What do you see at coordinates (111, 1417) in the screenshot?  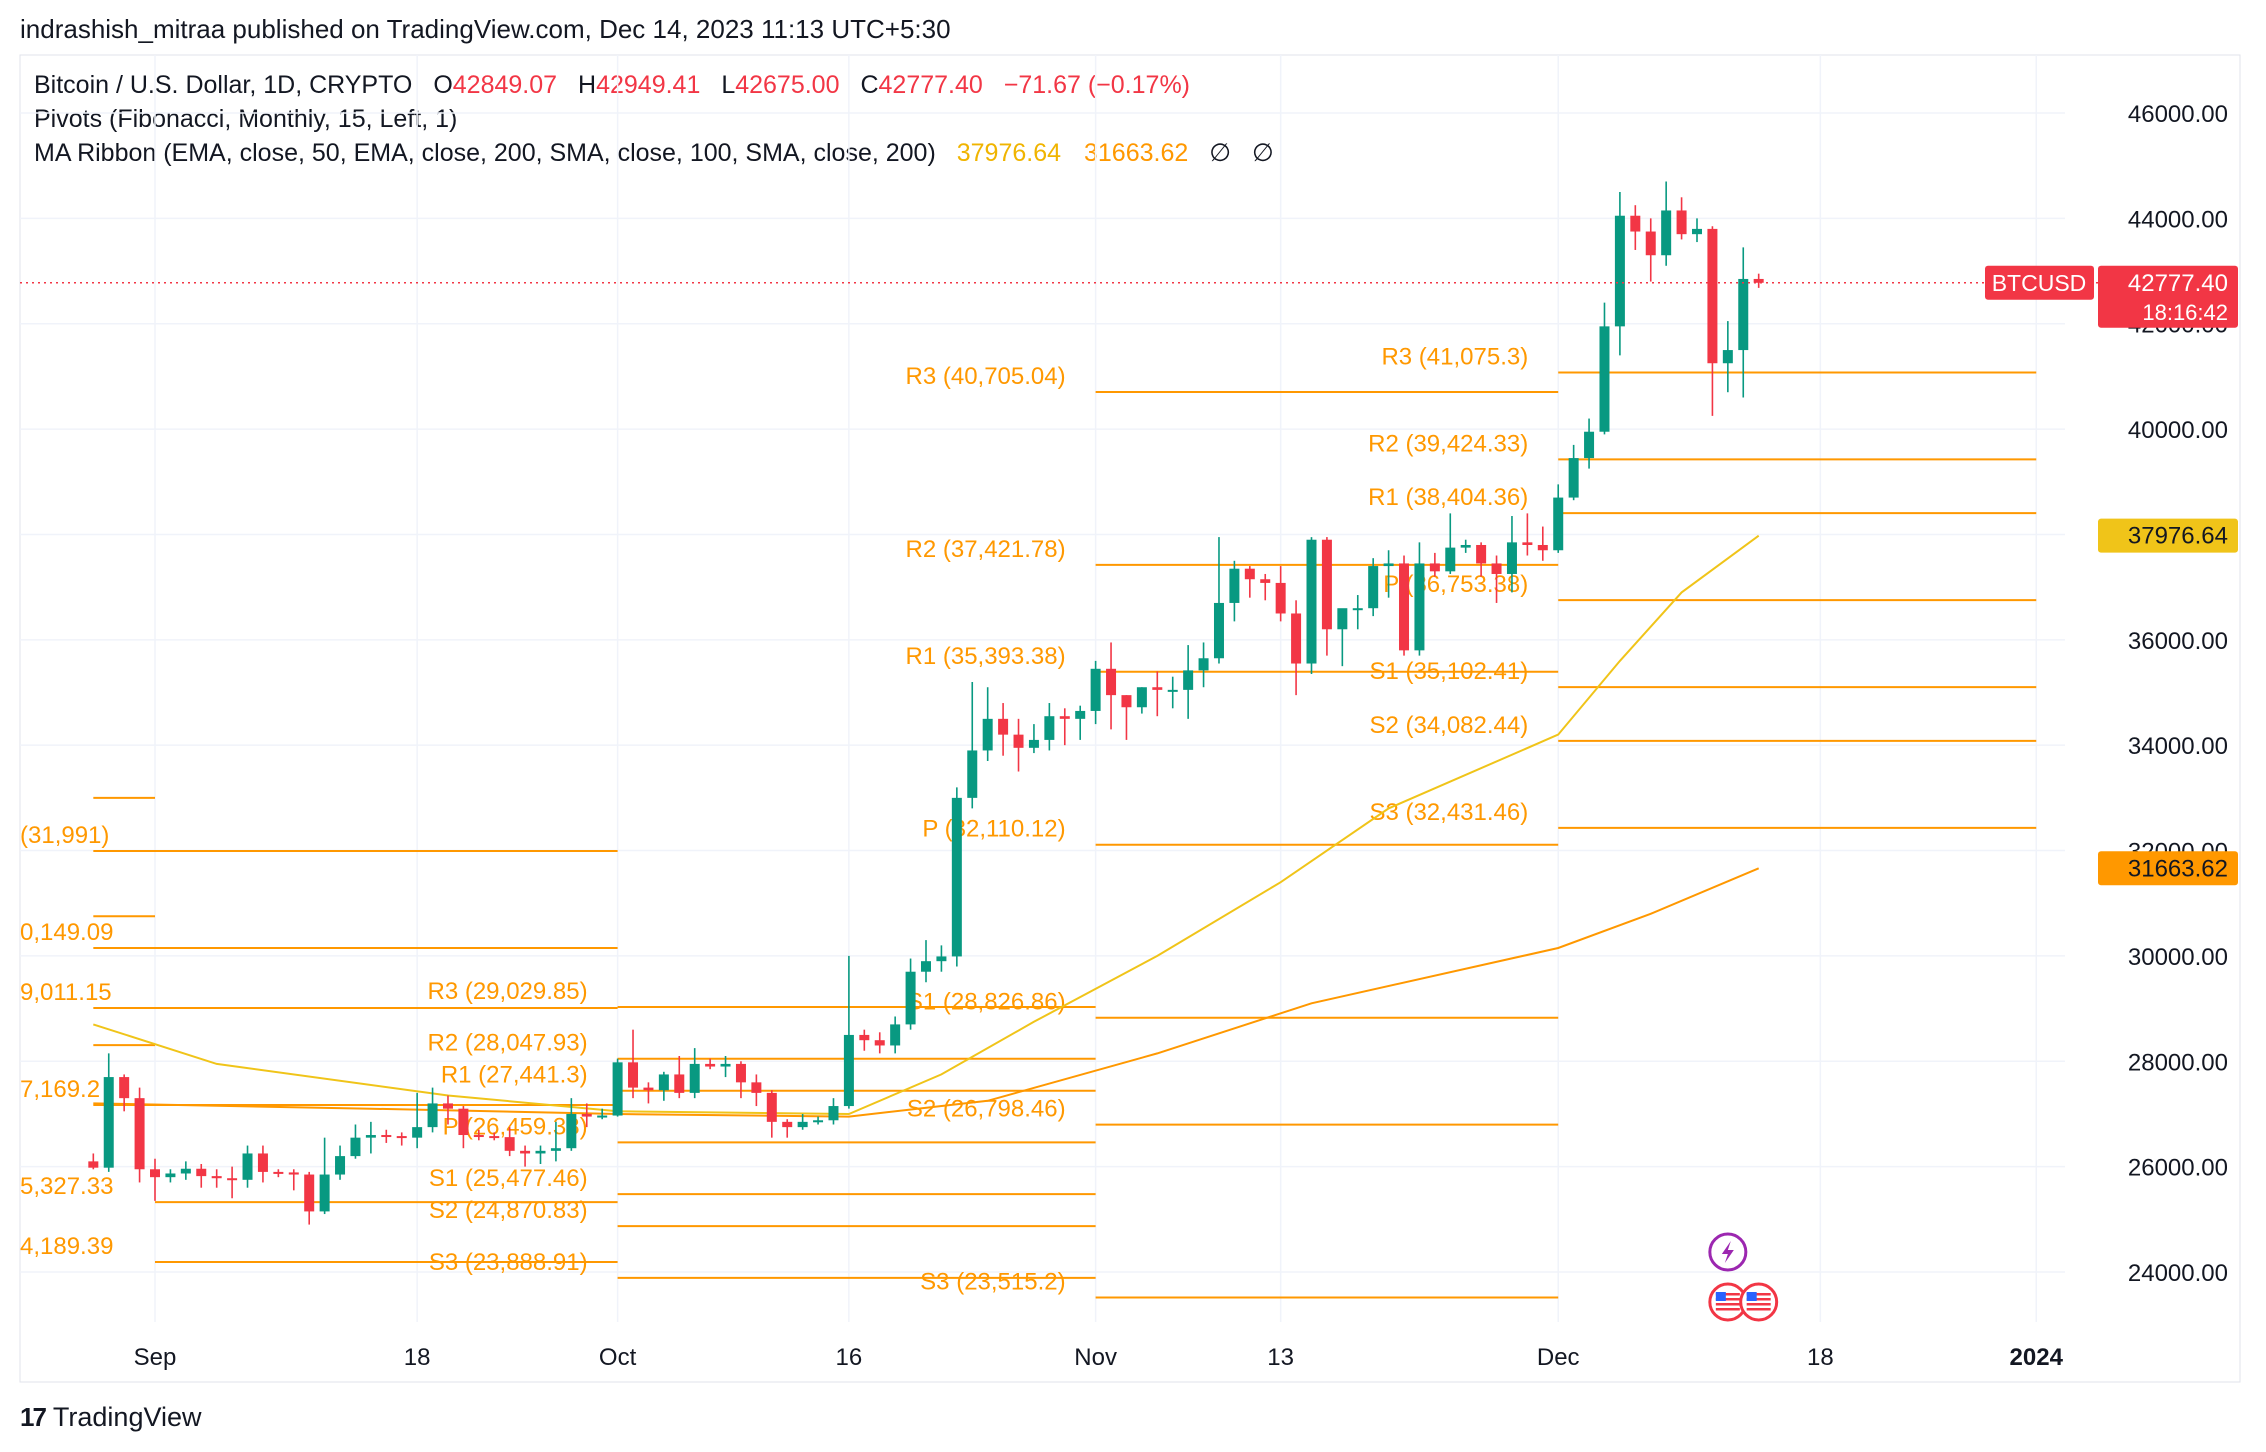 I see `footer-brand: 17 TradingView` at bounding box center [111, 1417].